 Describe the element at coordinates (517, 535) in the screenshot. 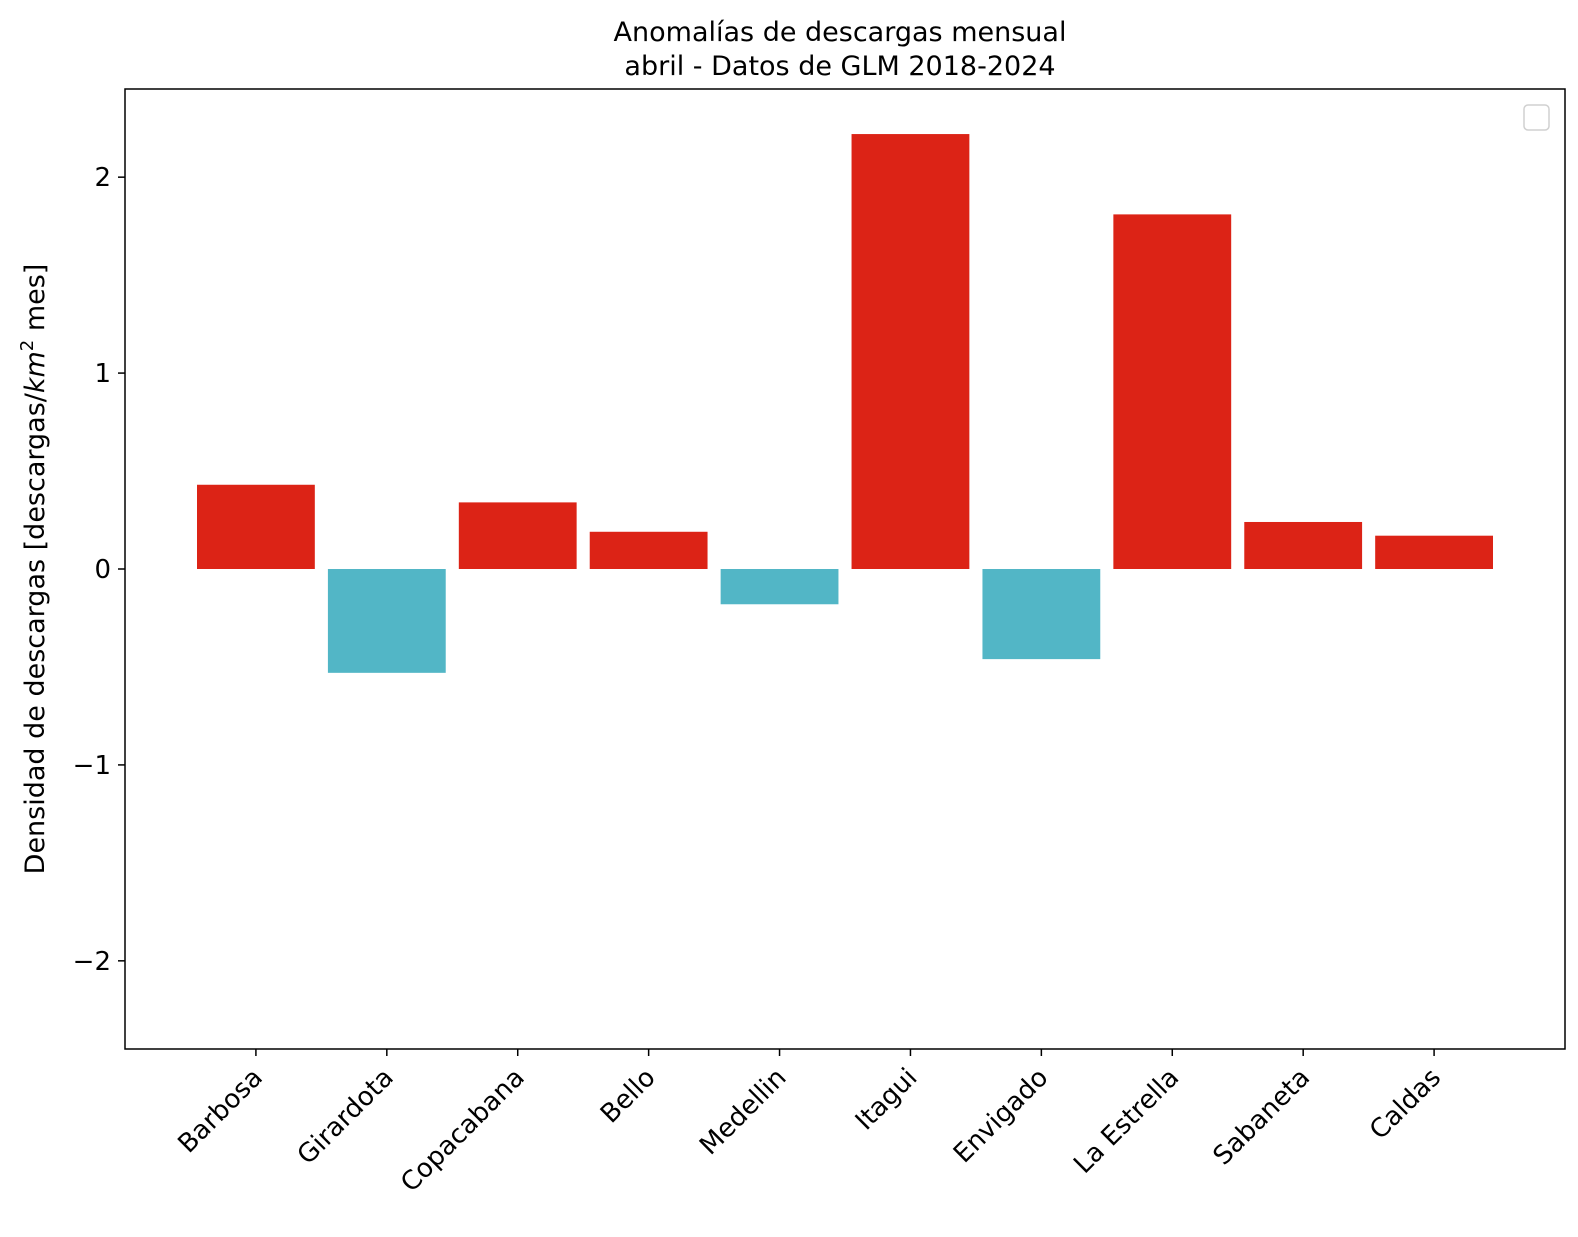

I see `bar-copacabana` at that location.